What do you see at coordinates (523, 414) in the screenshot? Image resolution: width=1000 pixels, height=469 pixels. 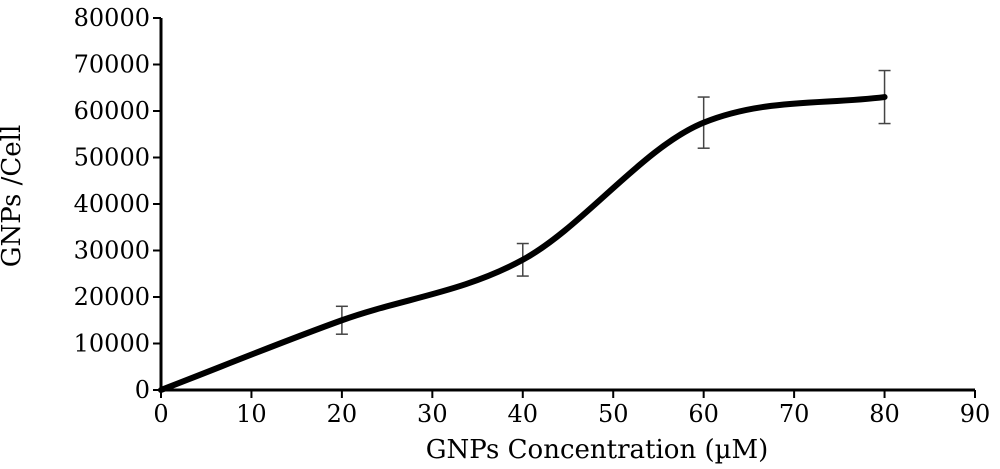 I see `x-tick-label: 40` at bounding box center [523, 414].